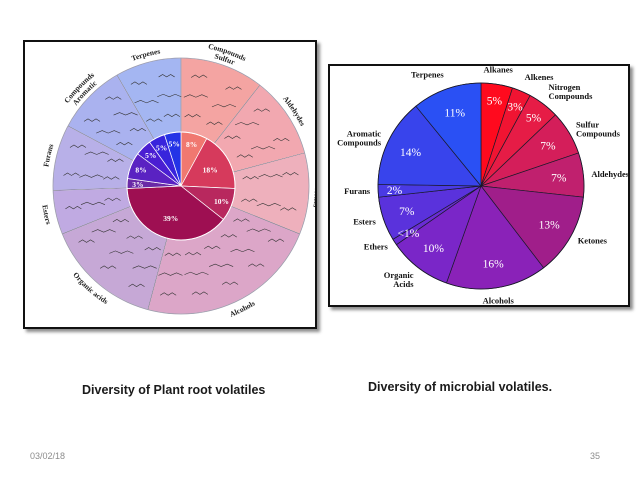 The width and height of the screenshot is (638, 478). I want to click on ring-label-ketones: Ketones, so click(313, 194).